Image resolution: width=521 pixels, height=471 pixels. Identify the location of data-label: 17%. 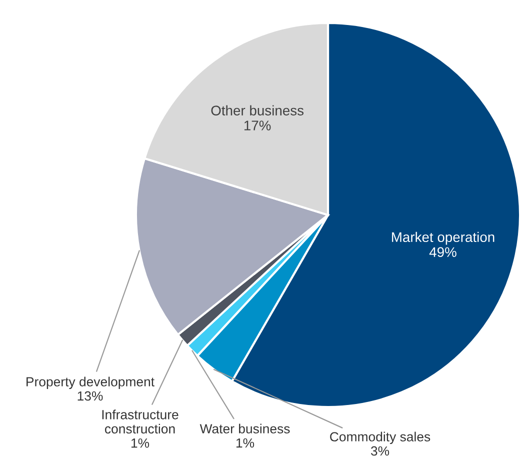
(257, 125).